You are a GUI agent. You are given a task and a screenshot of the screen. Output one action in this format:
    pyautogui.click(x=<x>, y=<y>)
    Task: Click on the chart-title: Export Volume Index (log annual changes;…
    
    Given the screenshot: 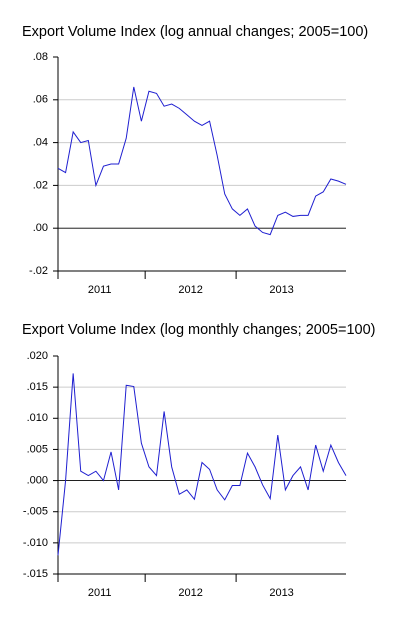 What is the action you would take?
    pyautogui.click(x=195, y=32)
    